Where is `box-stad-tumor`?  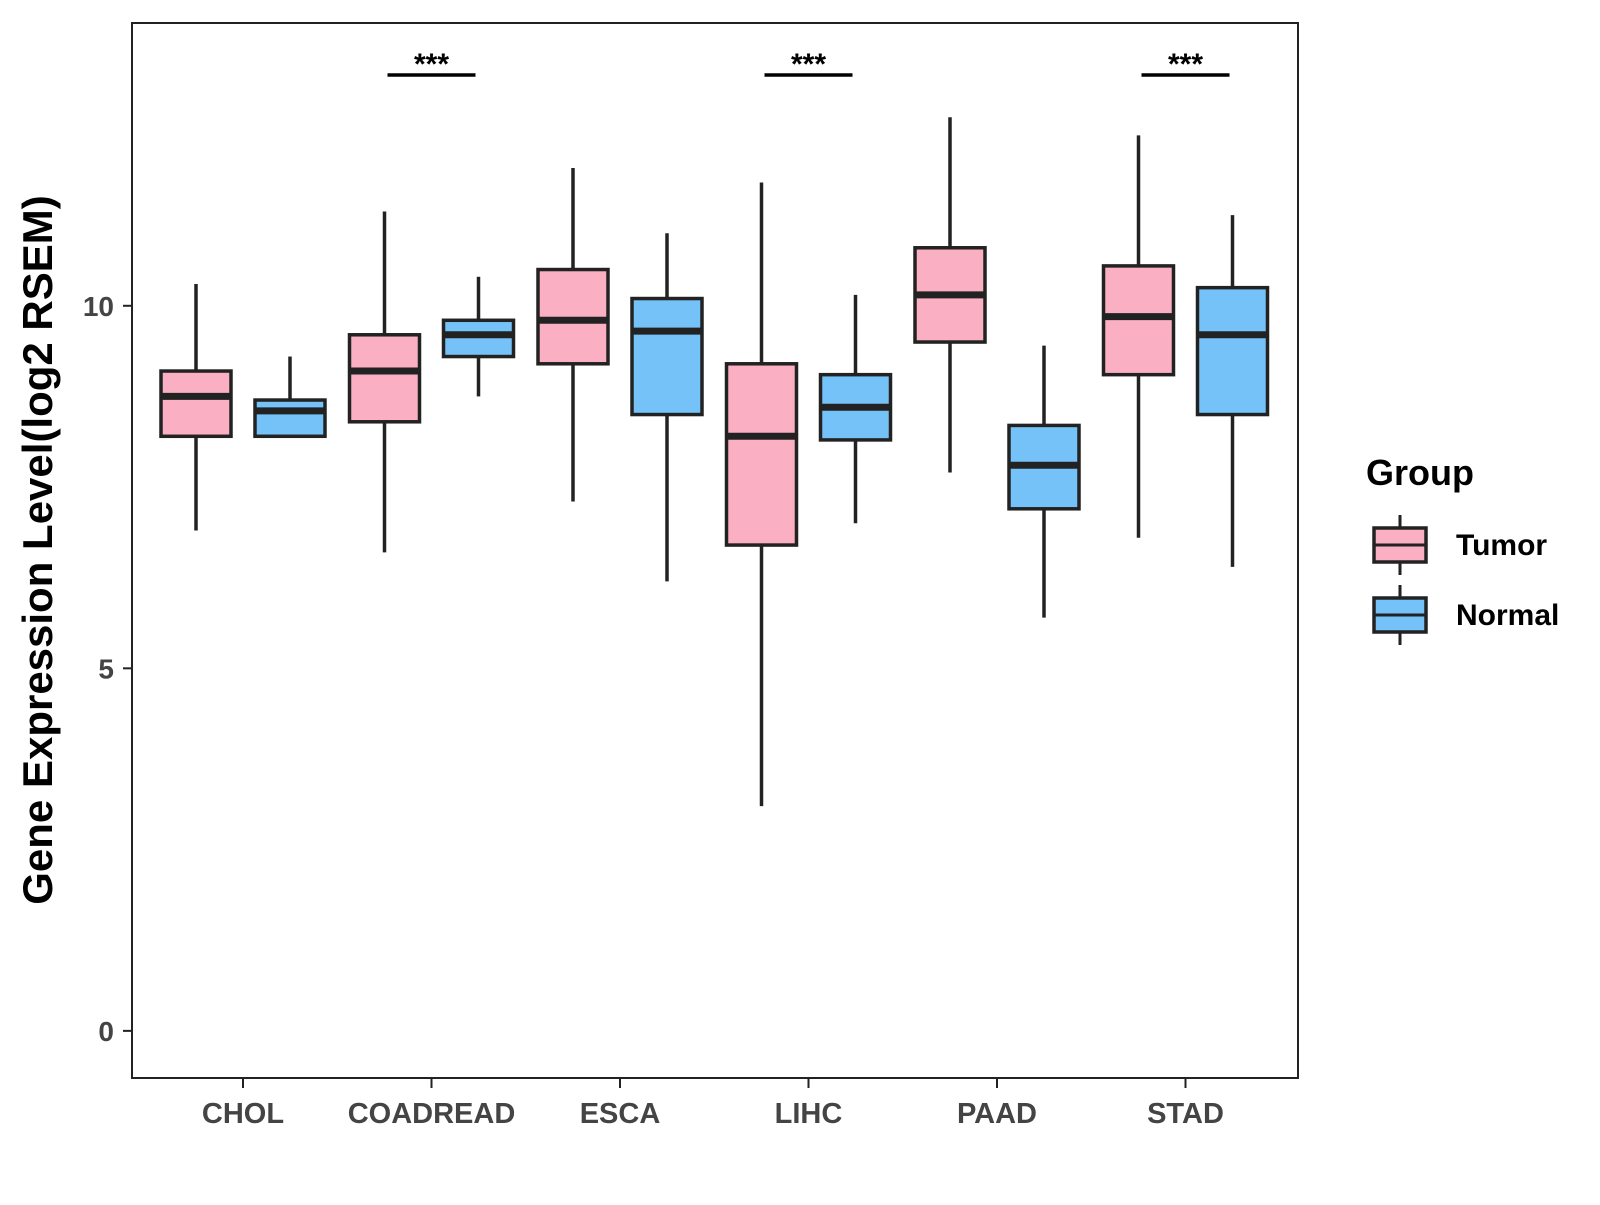
box-stad-tumor is located at coordinates (1138, 320).